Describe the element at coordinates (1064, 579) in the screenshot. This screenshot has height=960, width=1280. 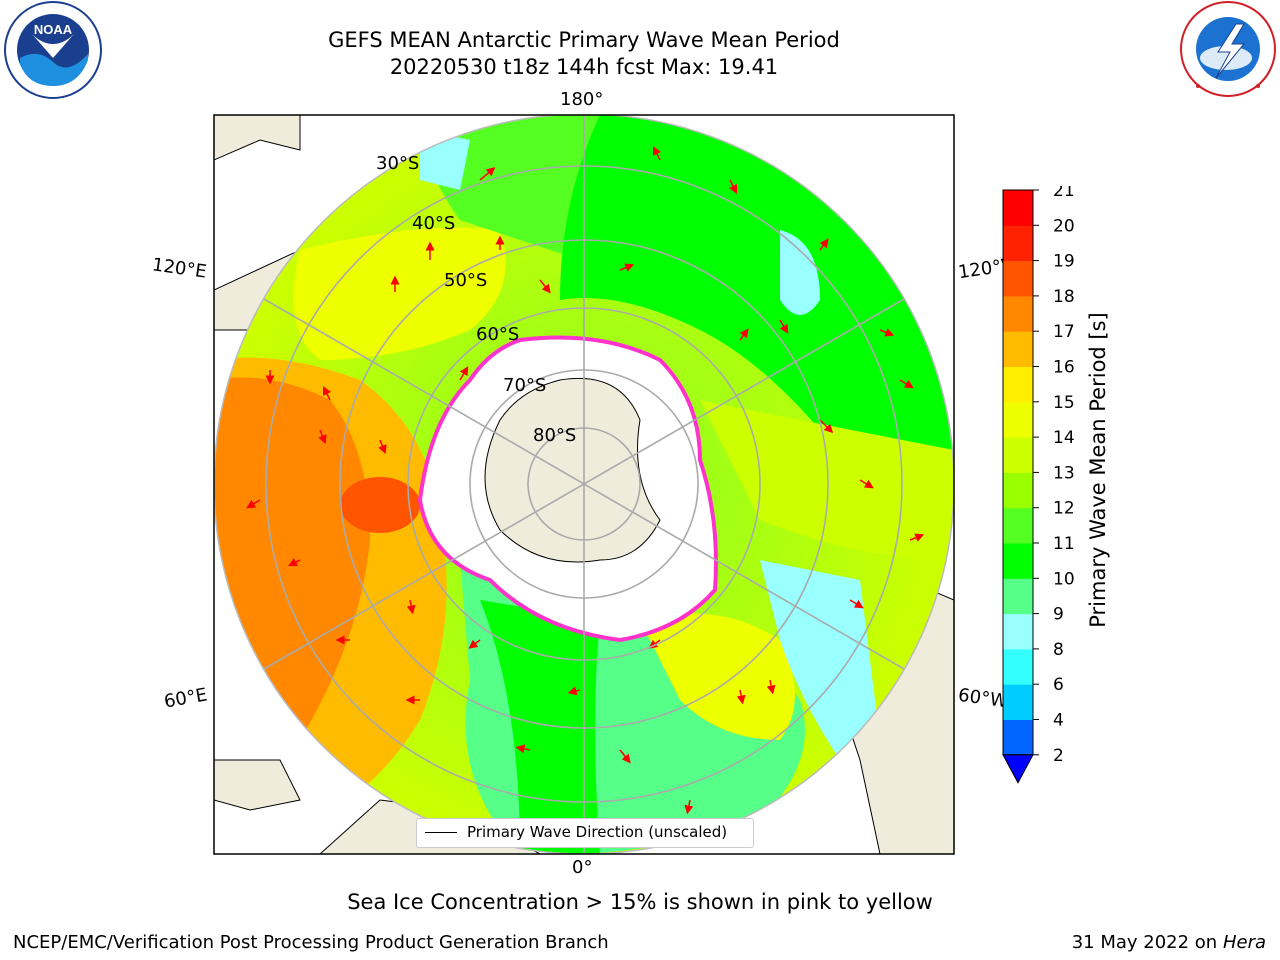
I see `colorbar-tick-label: 10` at that location.